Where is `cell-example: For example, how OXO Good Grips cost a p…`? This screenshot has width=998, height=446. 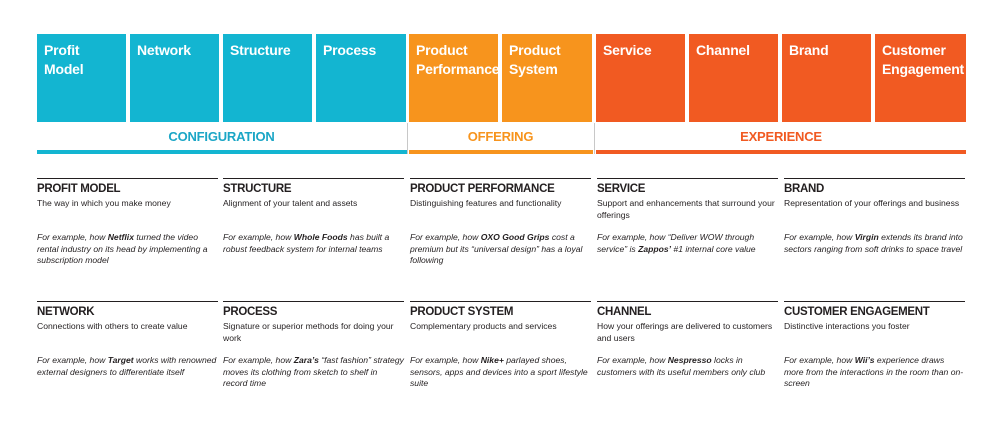 cell-example: For example, how OXO Good Grips cost a p… is located at coordinates (496, 248).